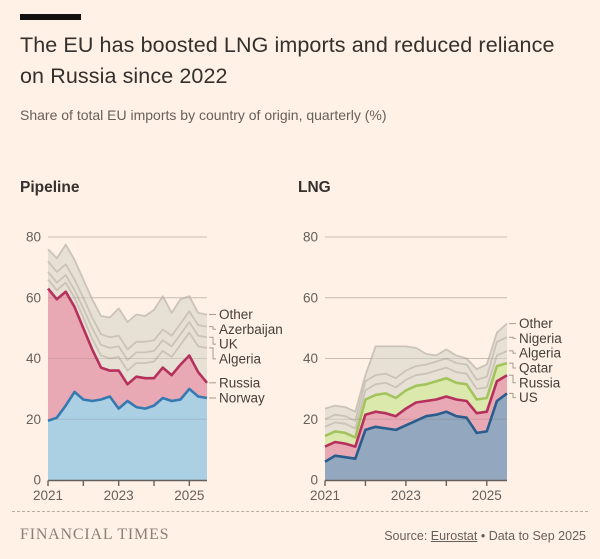 This screenshot has height=559, width=600. What do you see at coordinates (242, 397) in the screenshot?
I see `series-label-norway: Norway` at bounding box center [242, 397].